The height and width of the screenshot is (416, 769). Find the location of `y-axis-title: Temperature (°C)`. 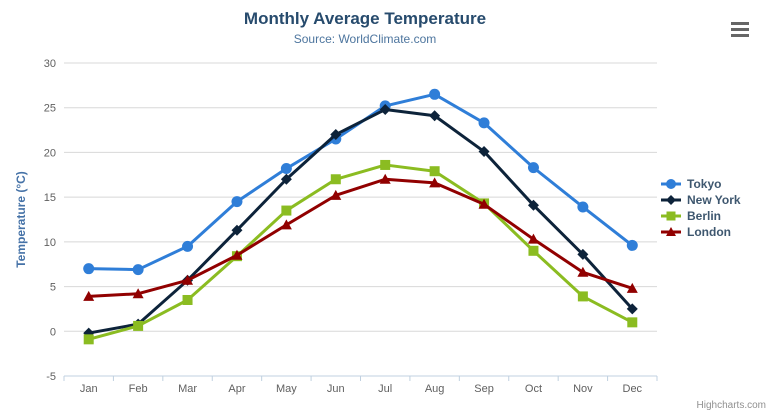

y-axis-title: Temperature (°C) is located at coordinates (21, 219).